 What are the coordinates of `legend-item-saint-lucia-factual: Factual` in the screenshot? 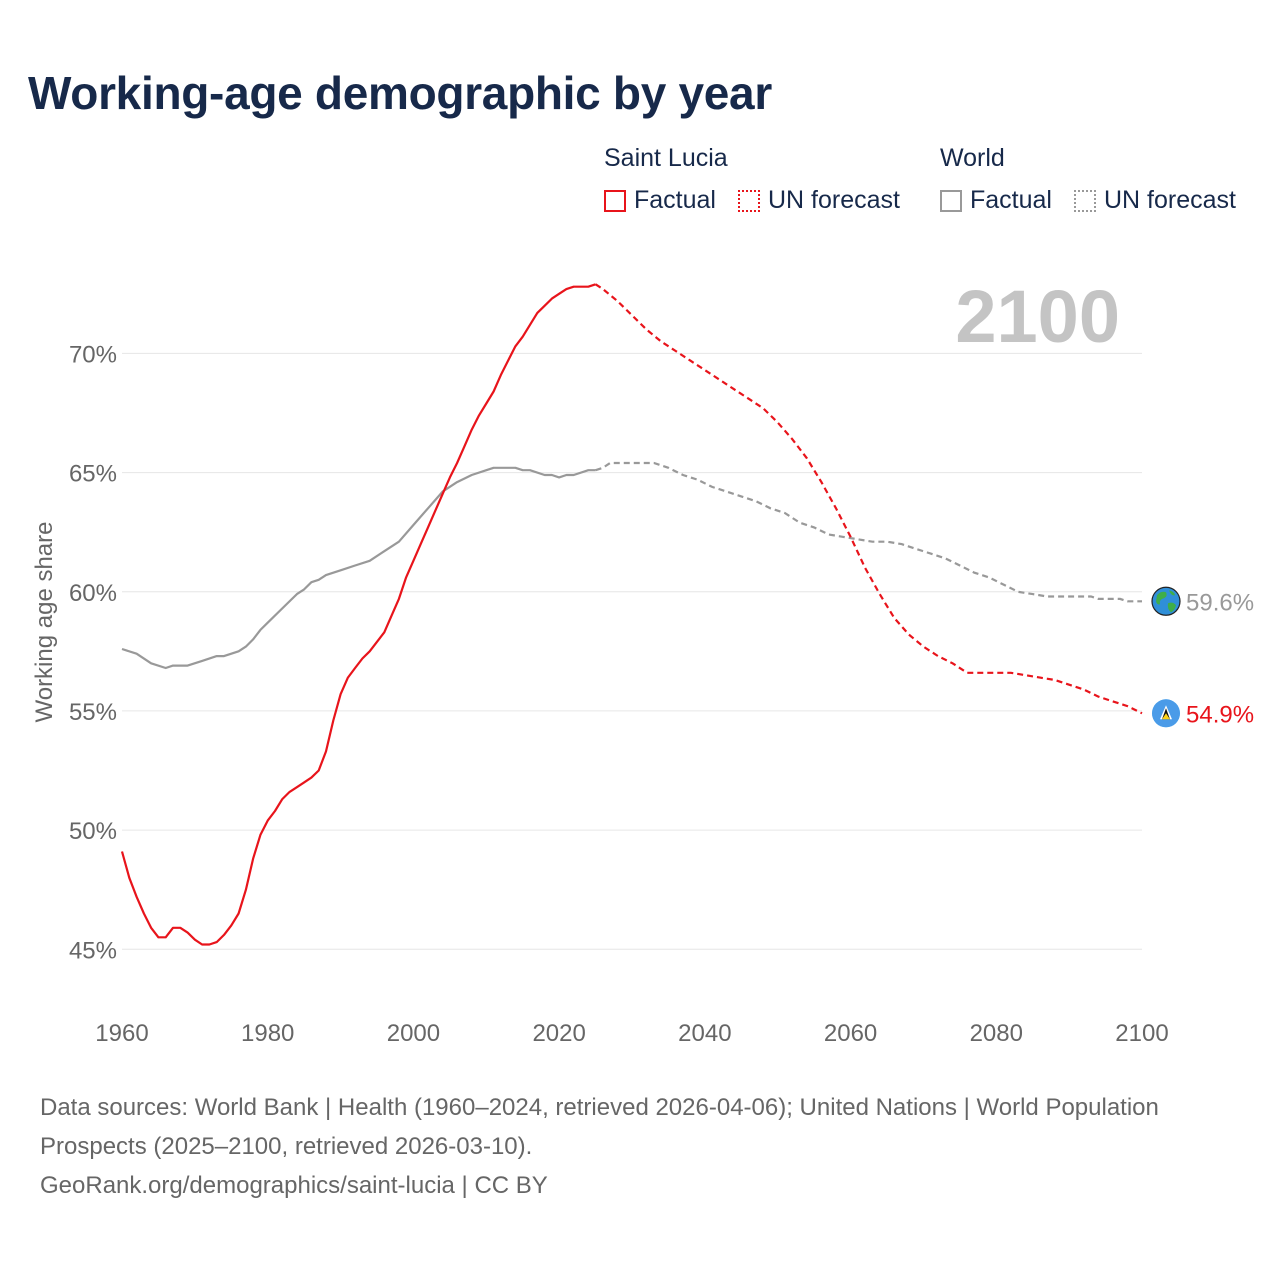 It's located at (660, 200).